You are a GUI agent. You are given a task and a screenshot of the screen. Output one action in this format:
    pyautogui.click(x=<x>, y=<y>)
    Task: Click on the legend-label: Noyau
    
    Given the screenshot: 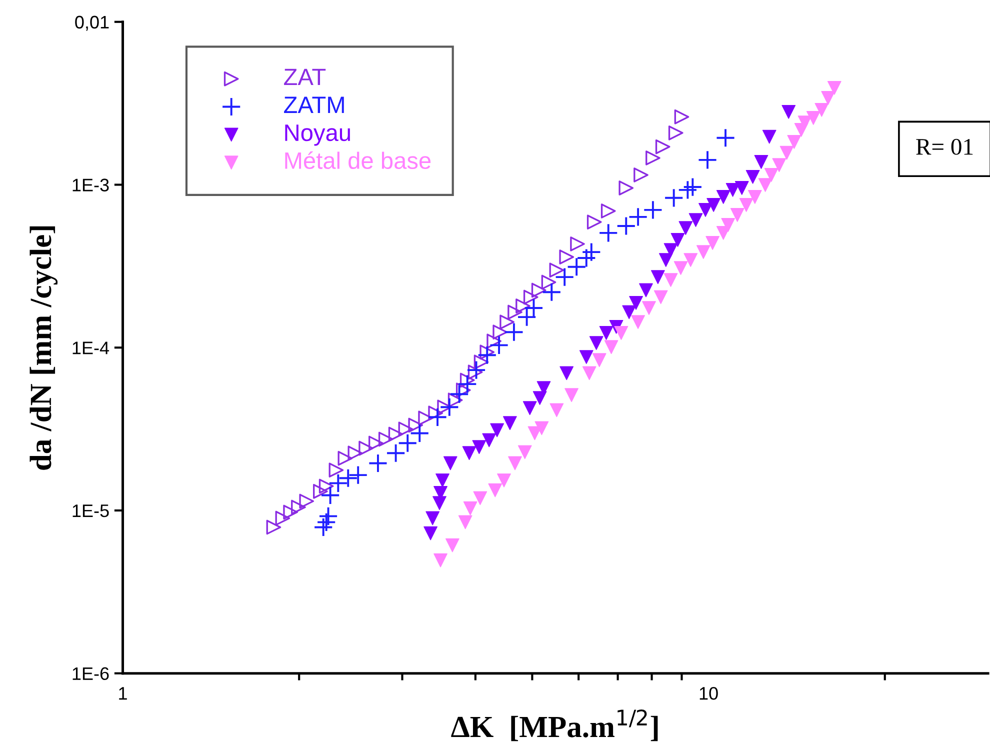 What is the action you would take?
    pyautogui.click(x=317, y=135)
    